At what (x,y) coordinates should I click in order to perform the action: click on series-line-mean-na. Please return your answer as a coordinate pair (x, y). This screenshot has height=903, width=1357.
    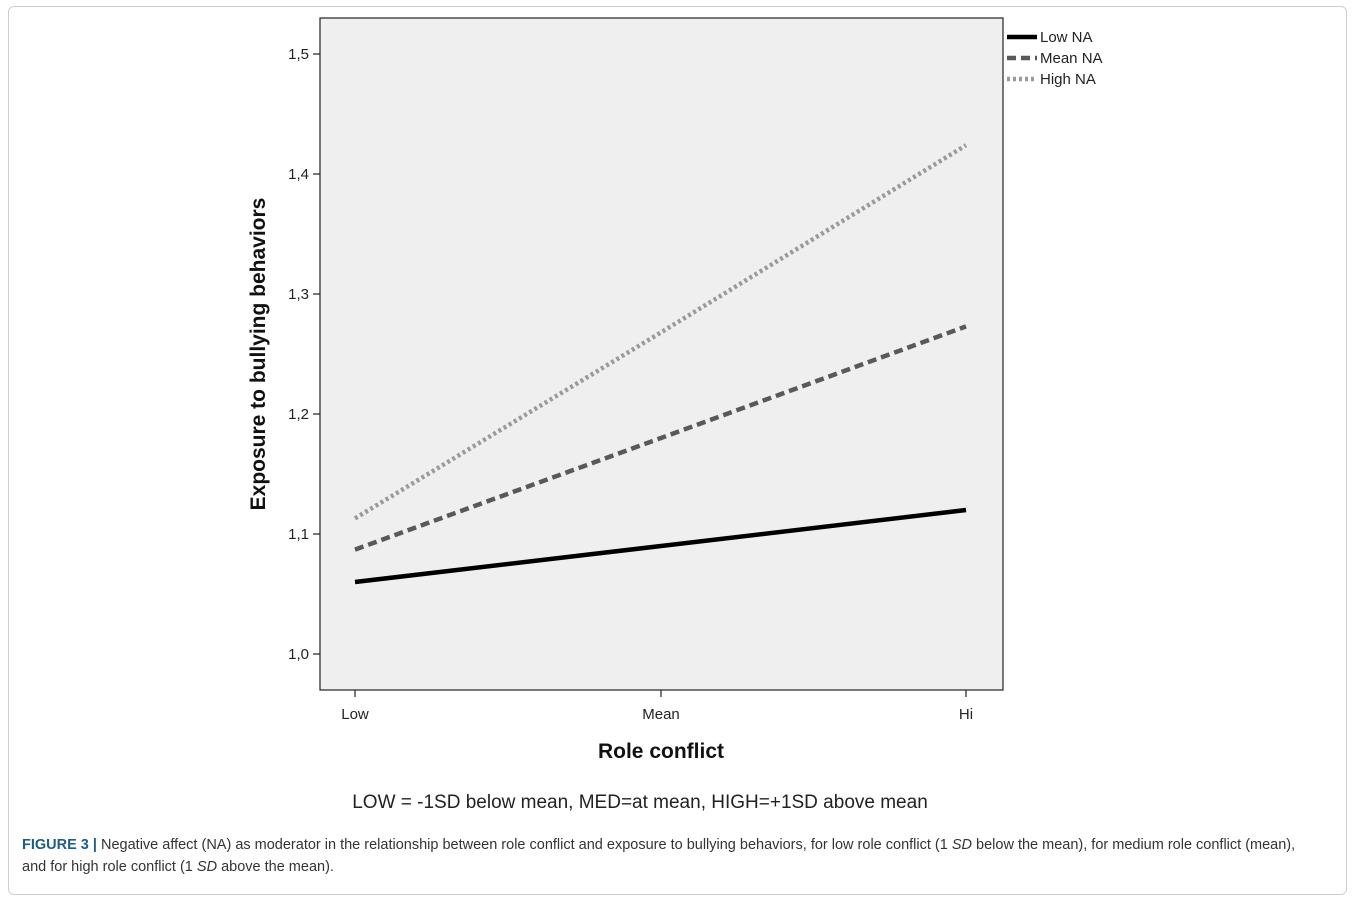
    Looking at the image, I should click on (660, 438).